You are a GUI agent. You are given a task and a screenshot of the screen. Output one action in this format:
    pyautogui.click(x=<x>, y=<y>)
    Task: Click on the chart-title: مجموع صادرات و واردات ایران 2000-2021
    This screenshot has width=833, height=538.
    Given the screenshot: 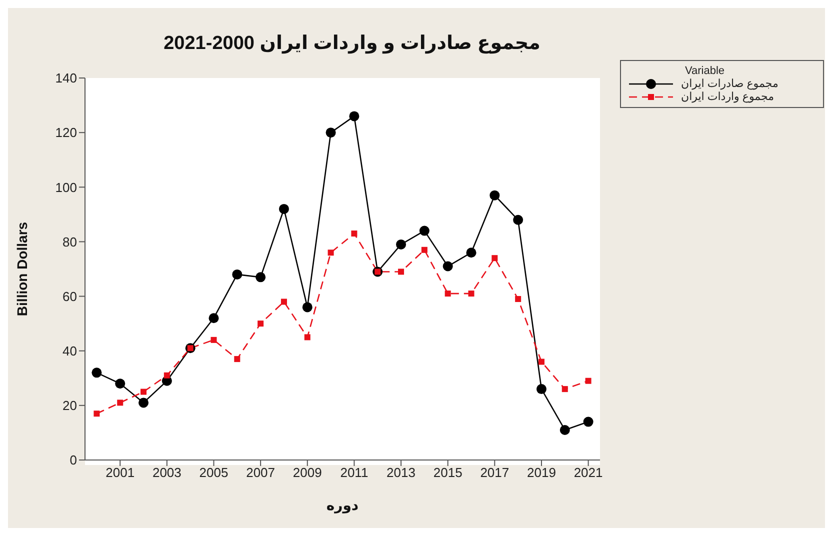 What is the action you would take?
    pyautogui.click(x=352, y=43)
    